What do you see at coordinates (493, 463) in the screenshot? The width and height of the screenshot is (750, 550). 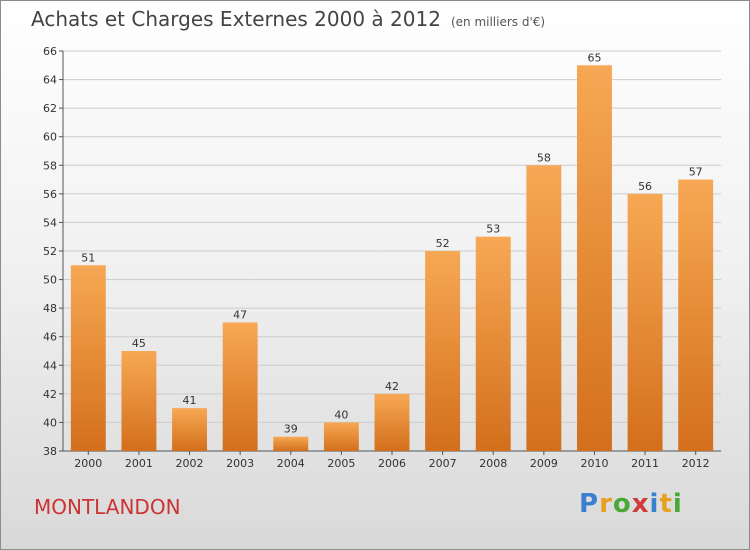 I see `x-tick-label: 2008` at bounding box center [493, 463].